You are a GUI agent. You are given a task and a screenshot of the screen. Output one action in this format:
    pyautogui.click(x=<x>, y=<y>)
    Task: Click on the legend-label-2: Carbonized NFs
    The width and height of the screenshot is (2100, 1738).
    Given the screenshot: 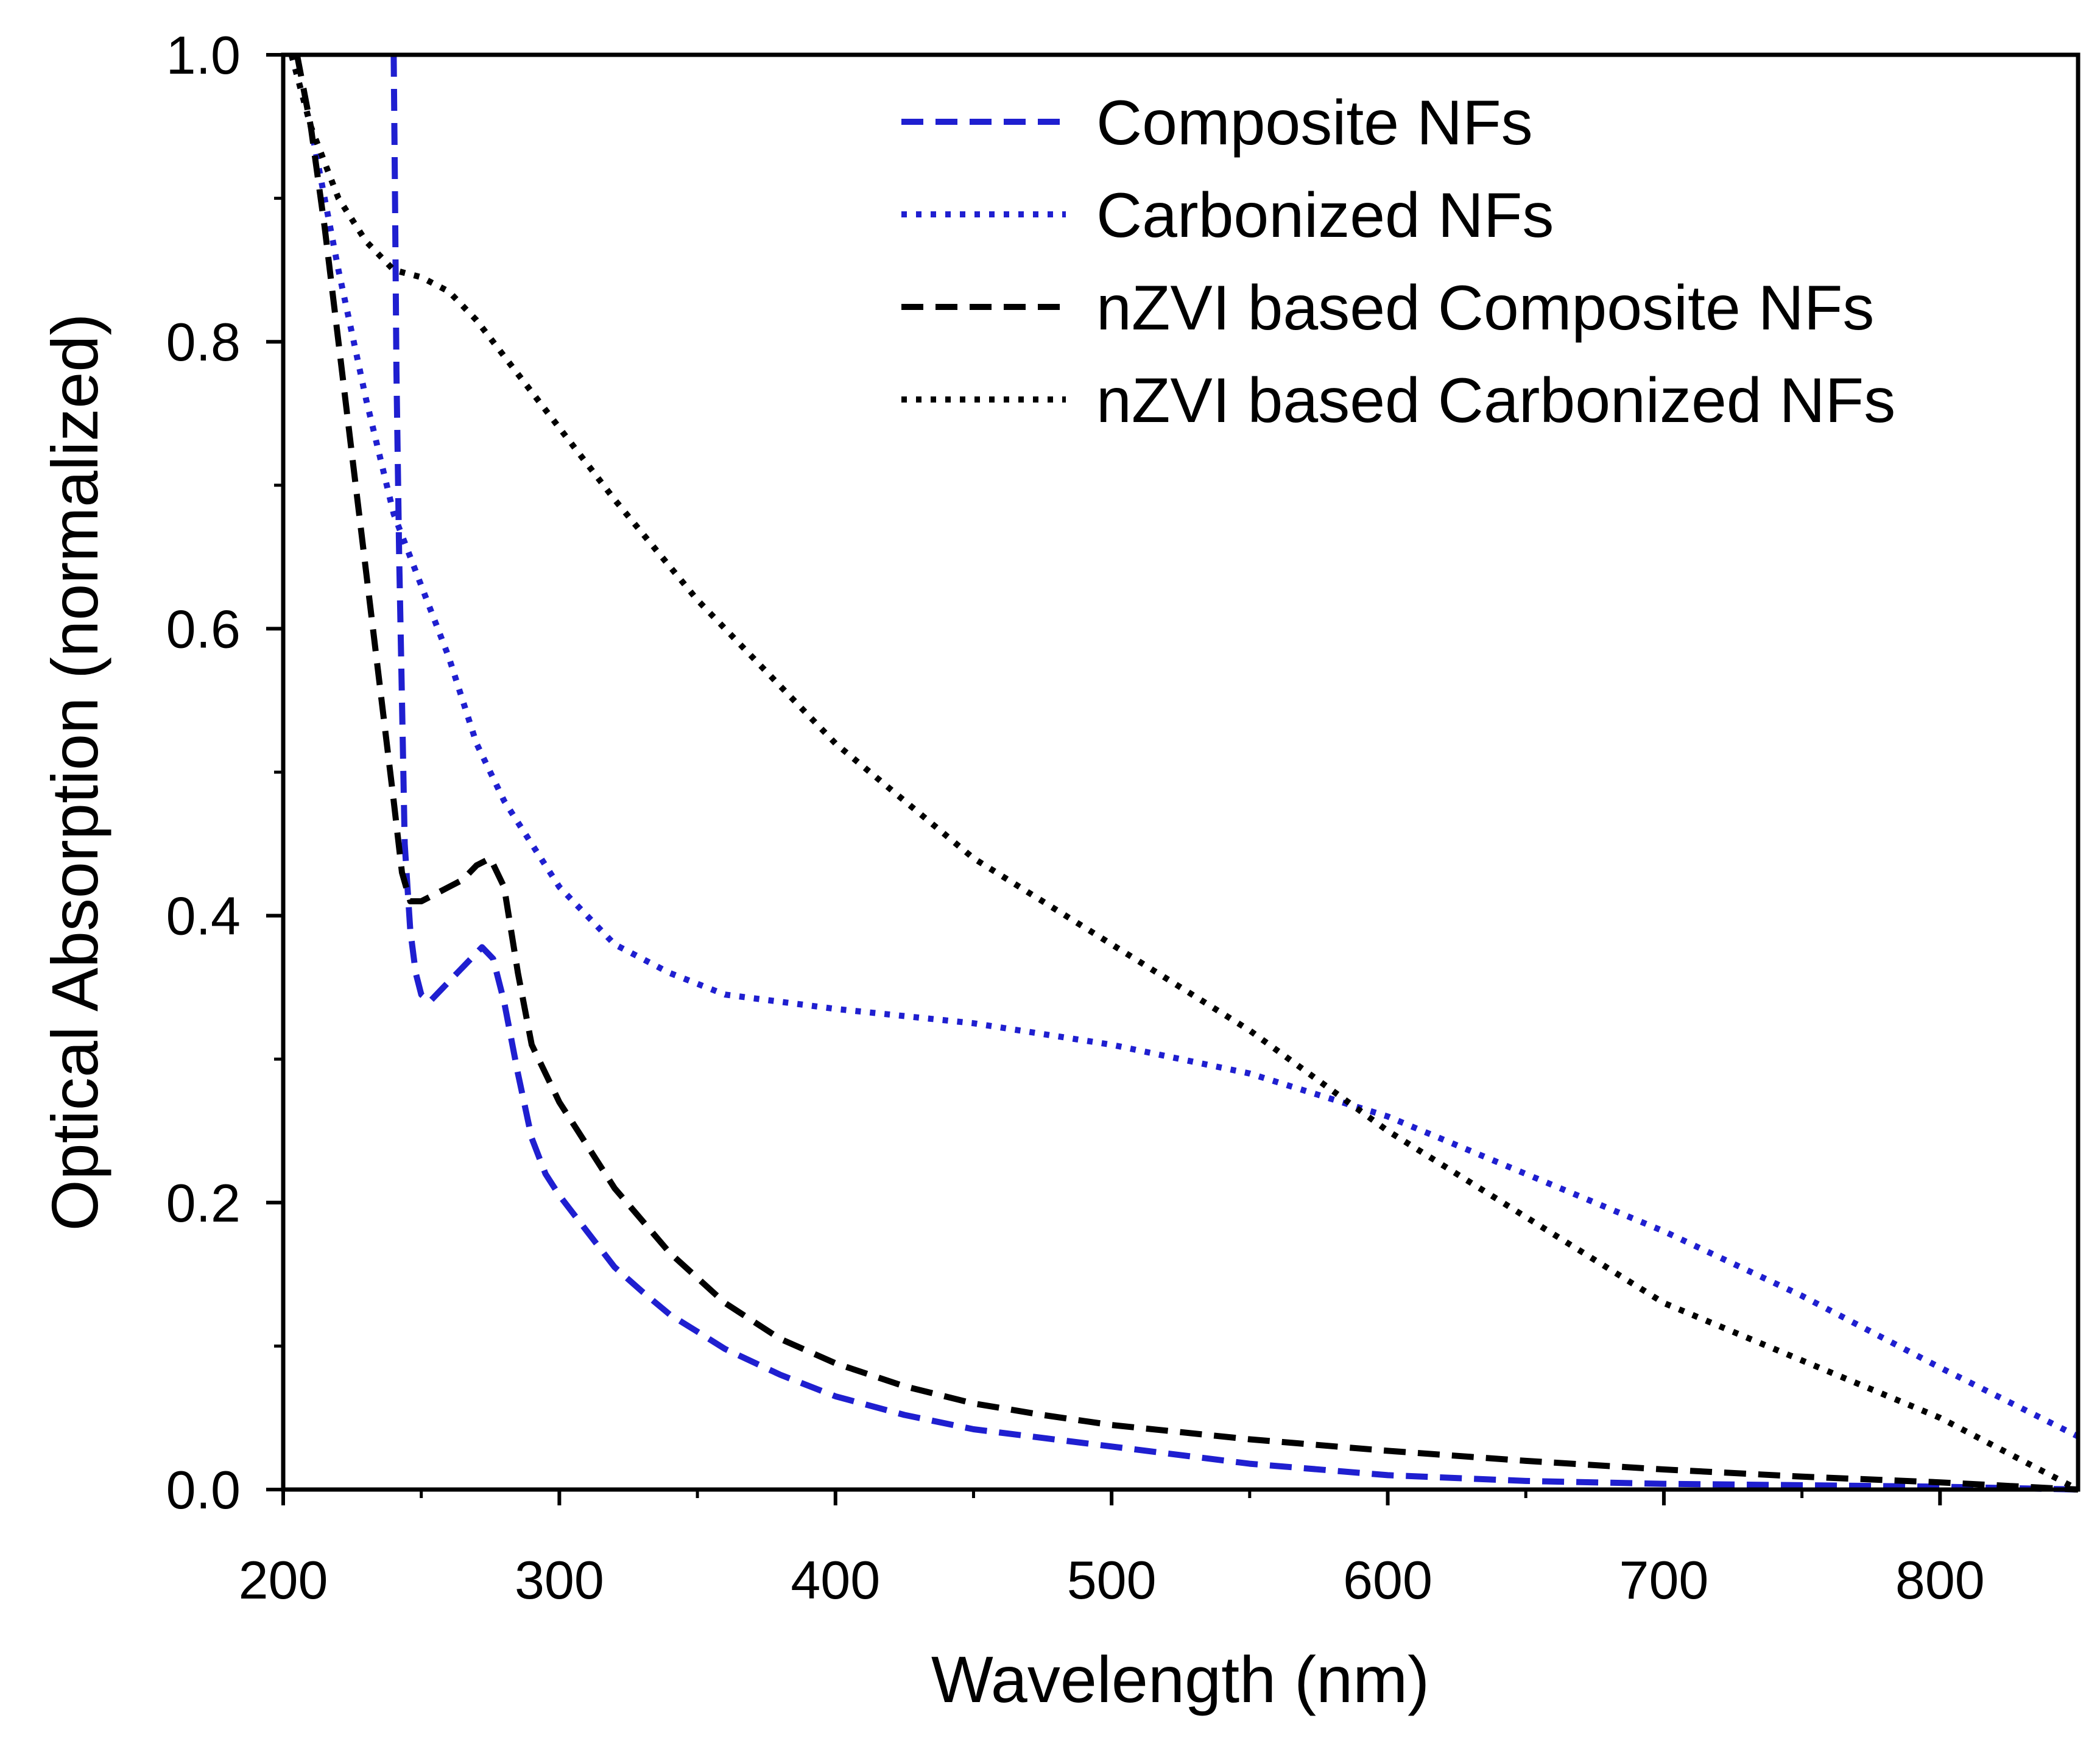 What is the action you would take?
    pyautogui.click(x=1325, y=215)
    